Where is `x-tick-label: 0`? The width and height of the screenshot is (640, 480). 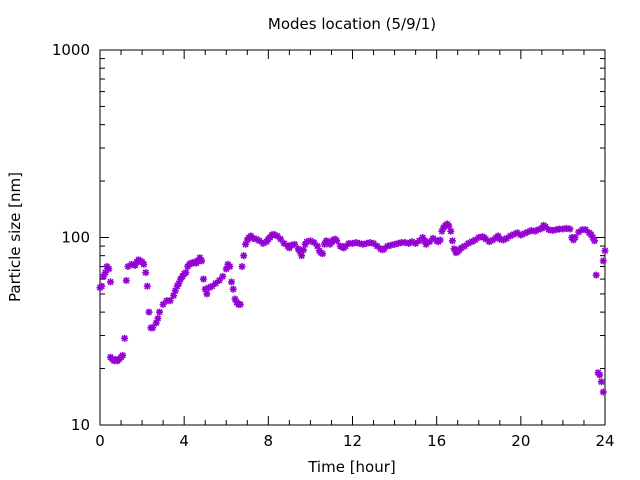 x-tick-label: 0 is located at coordinates (100, 441).